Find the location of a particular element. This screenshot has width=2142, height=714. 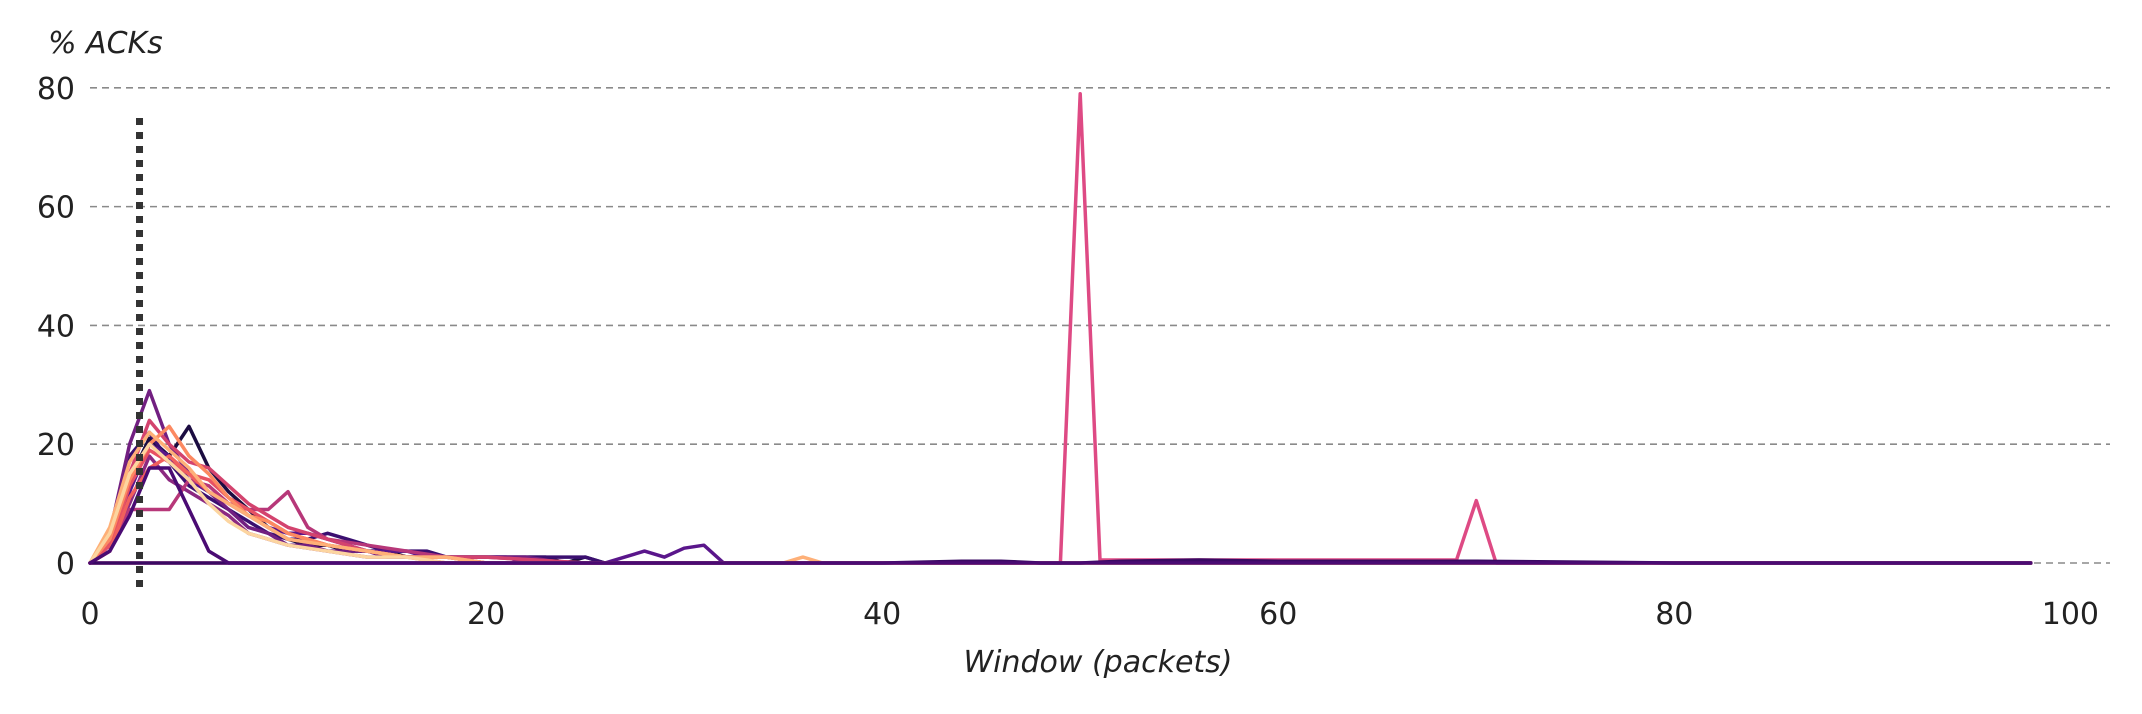

y-tick-labels: 0 20 40 60 80 is located at coordinates (56, 327).